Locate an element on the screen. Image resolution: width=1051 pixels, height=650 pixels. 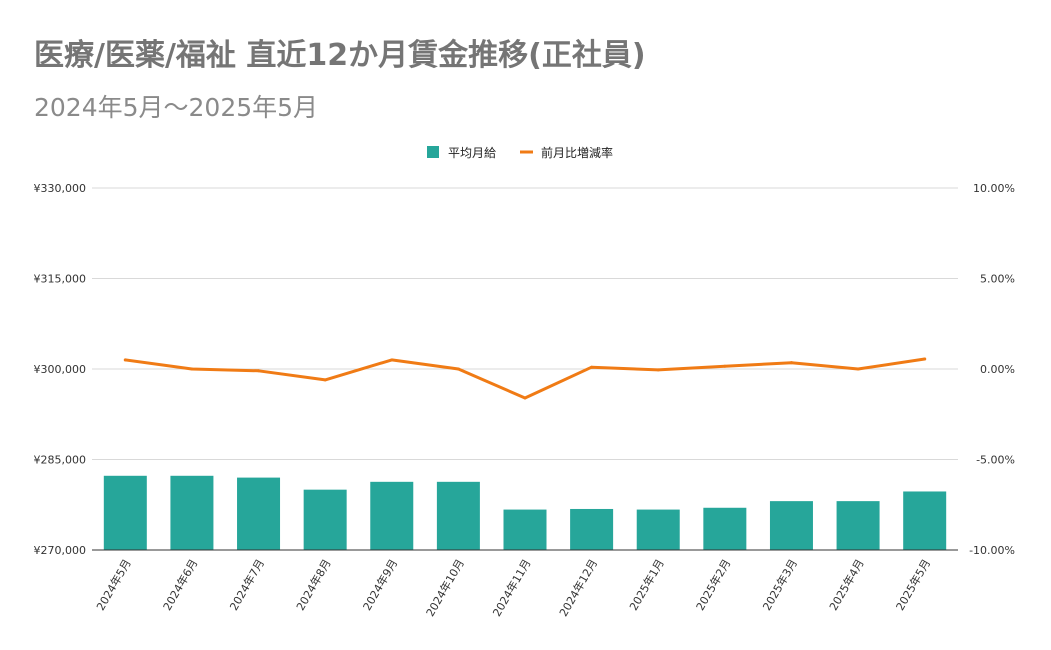
x-tick-label: 2024年5月 is located at coordinates (113, 585).